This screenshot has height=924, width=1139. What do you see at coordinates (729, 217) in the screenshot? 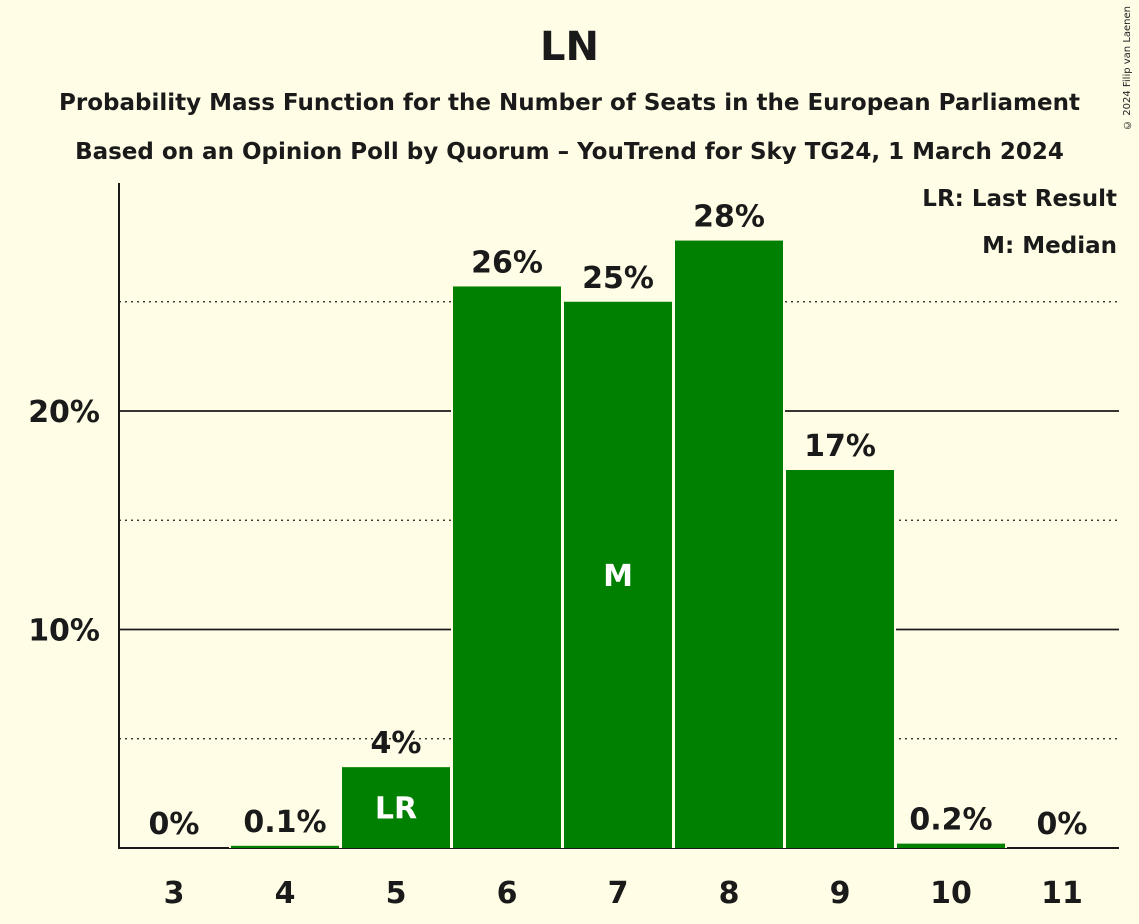
I see `bar-value-label: 28%` at bounding box center [729, 217].